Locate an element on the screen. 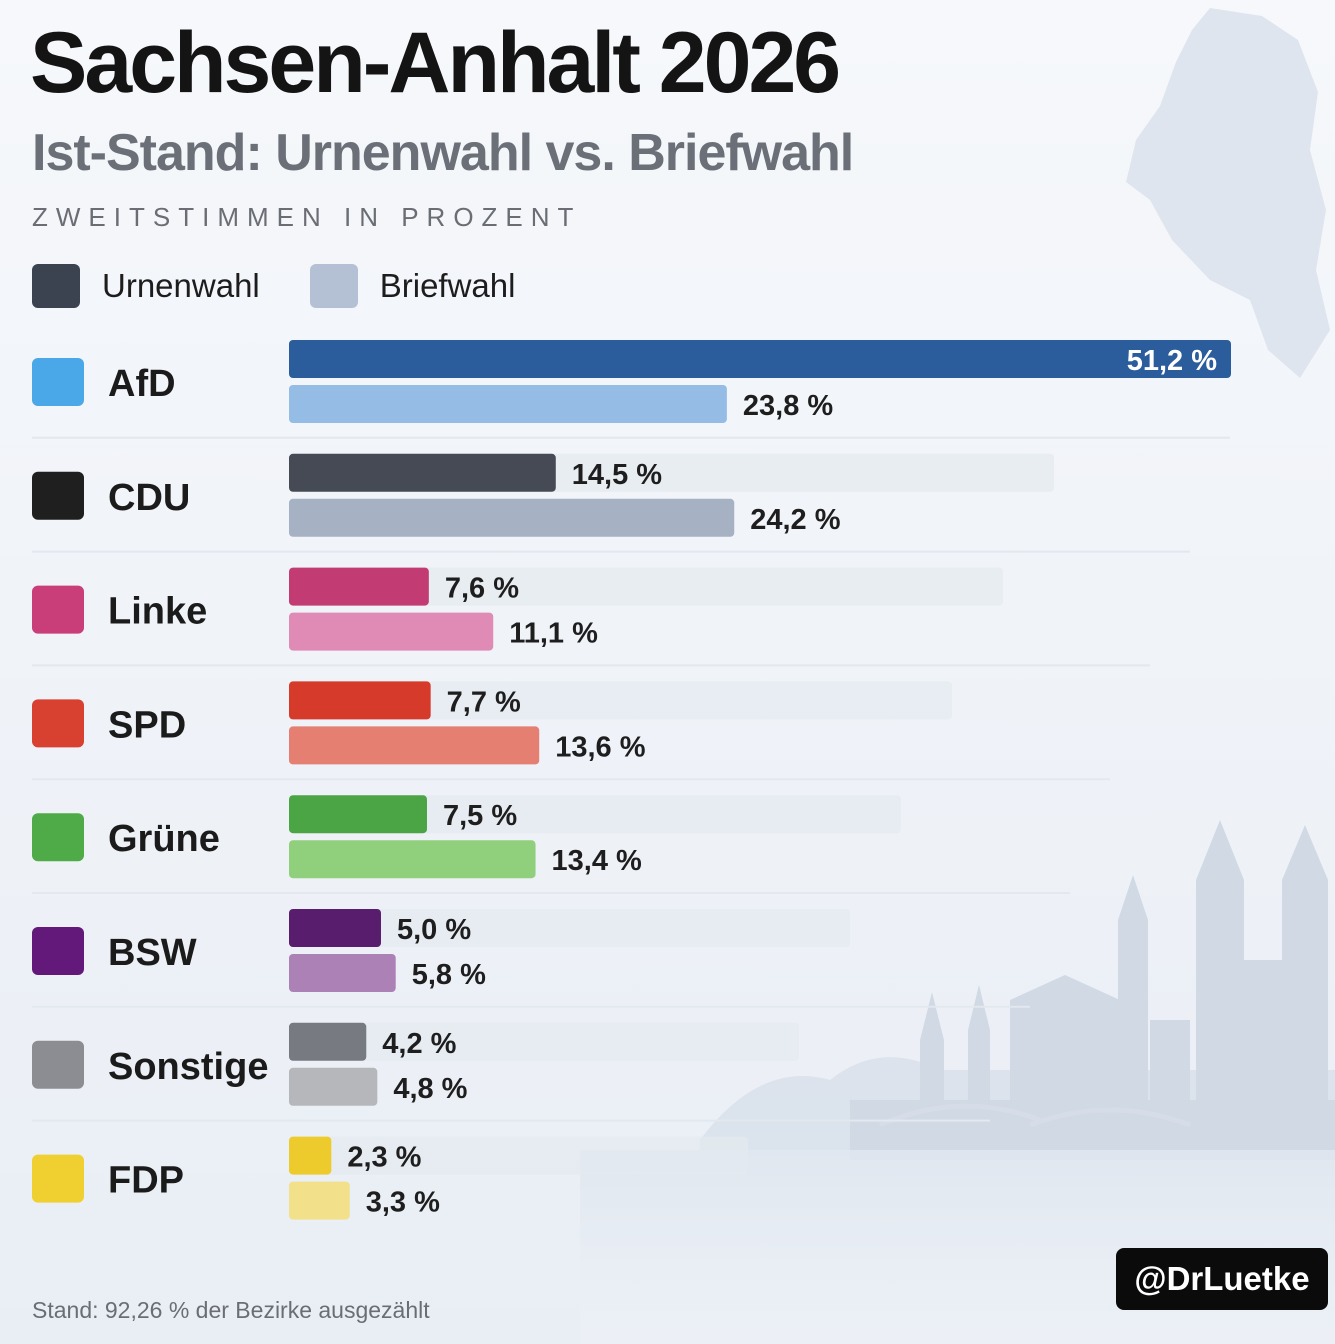 Image resolution: width=1335 pixels, height=1344 pixels. party-label-cdu: CDU is located at coordinates (149, 498).